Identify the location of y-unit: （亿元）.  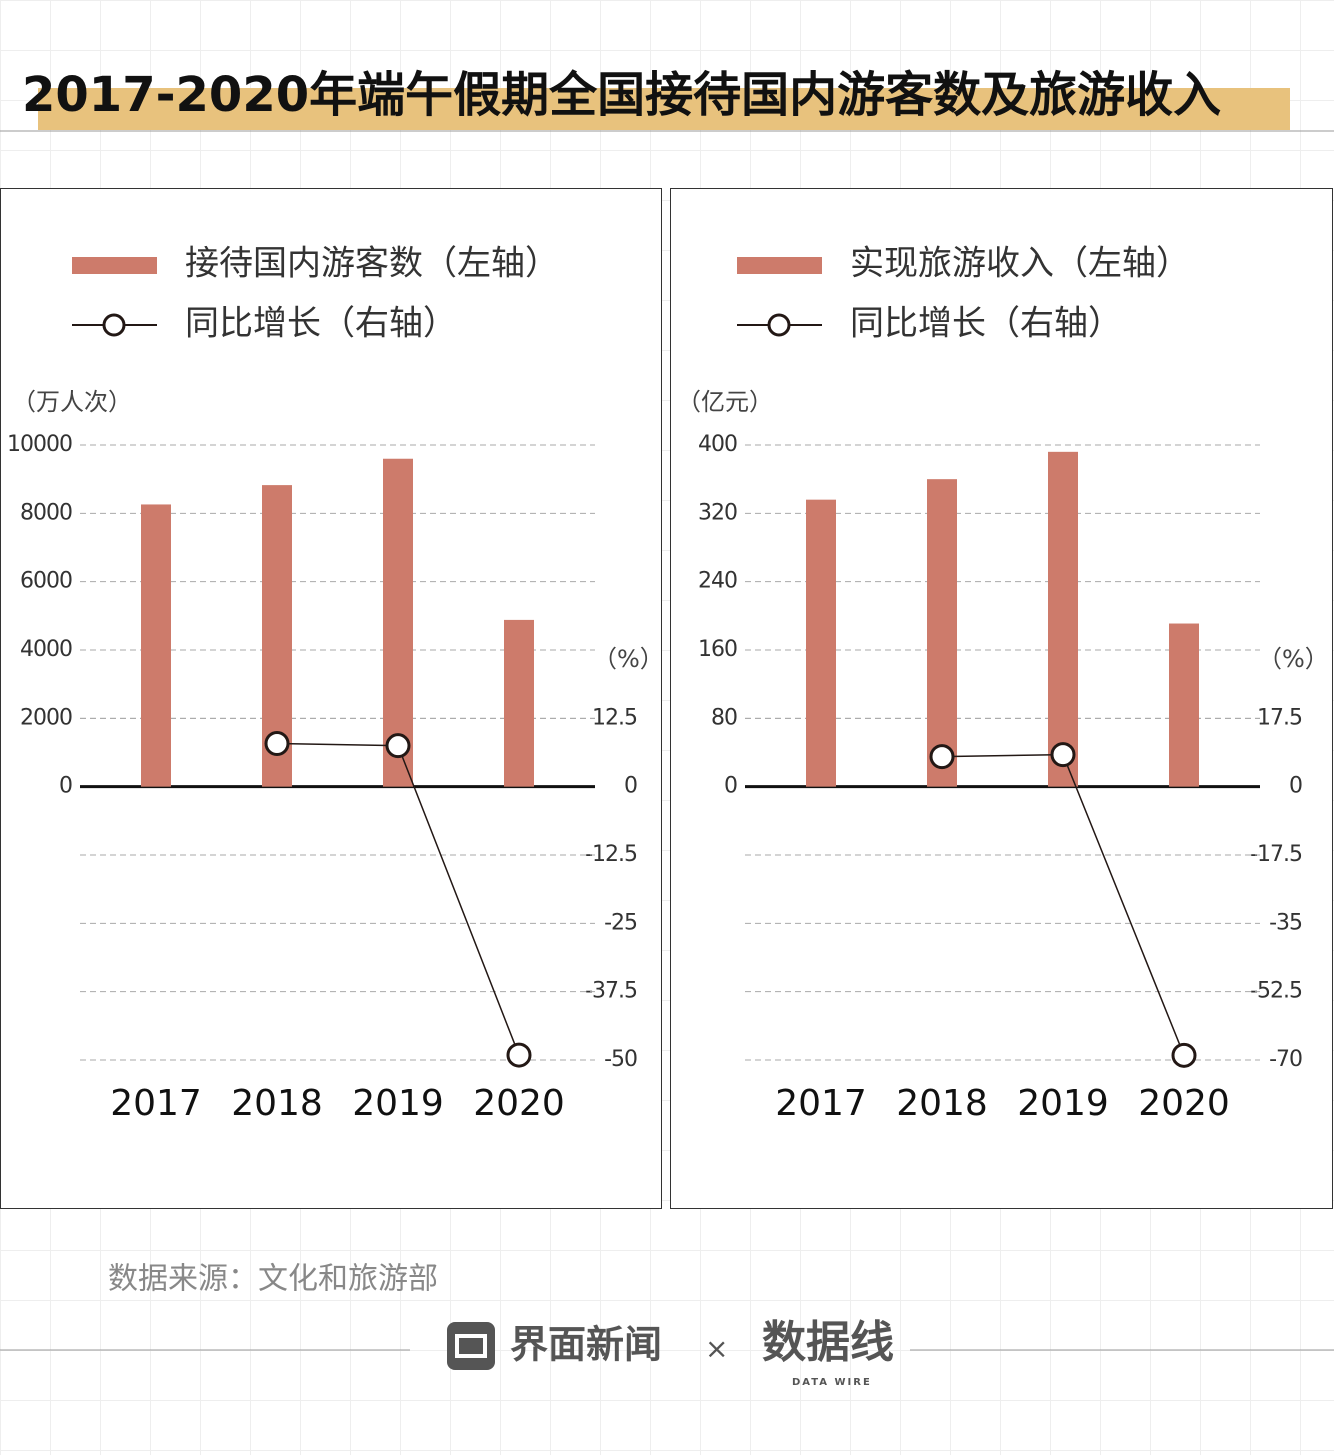
(725, 402).